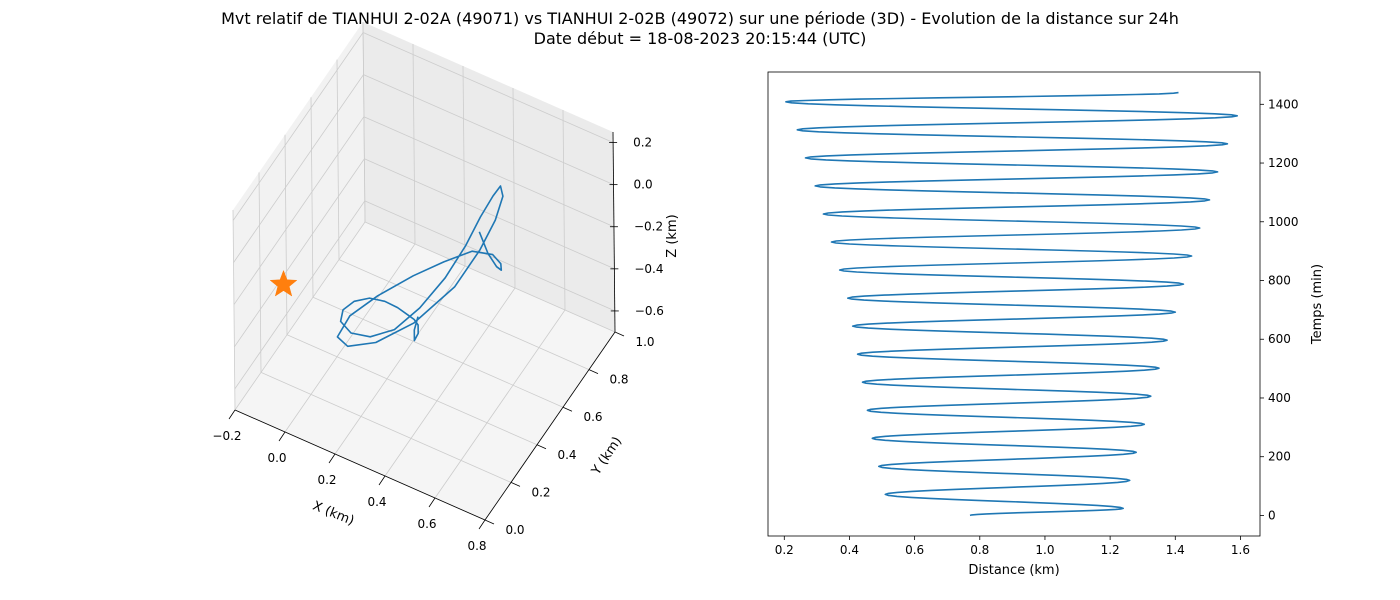  What do you see at coordinates (514, 530) in the screenshot?
I see `y-tick-label: 0.0` at bounding box center [514, 530].